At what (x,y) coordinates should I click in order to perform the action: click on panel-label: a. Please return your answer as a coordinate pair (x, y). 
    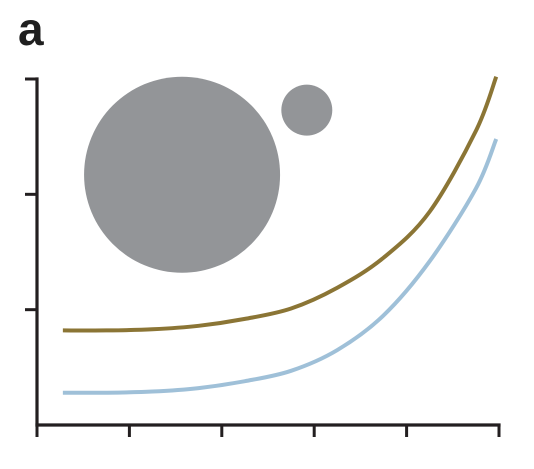
    Looking at the image, I should click on (31, 29).